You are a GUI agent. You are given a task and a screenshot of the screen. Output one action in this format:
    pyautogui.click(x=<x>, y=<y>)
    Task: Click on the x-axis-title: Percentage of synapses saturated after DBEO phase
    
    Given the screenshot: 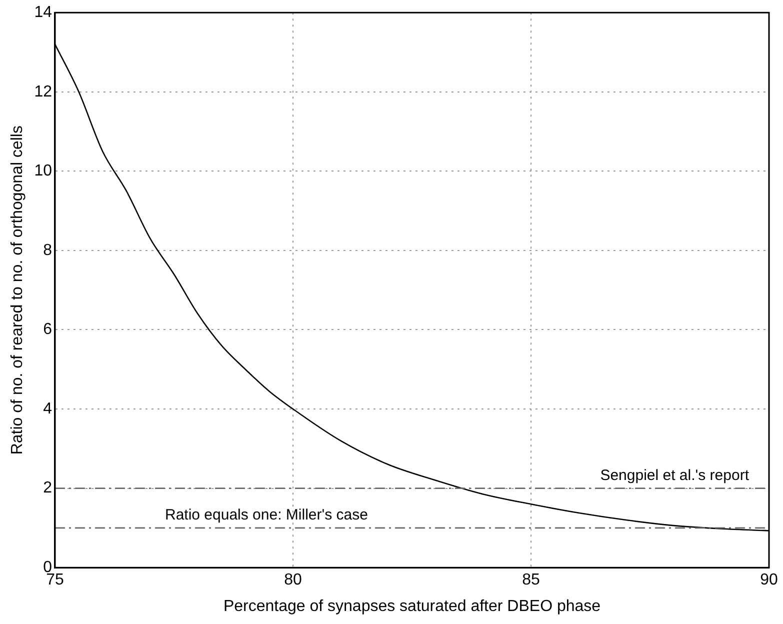 What is the action you would take?
    pyautogui.click(x=412, y=606)
    